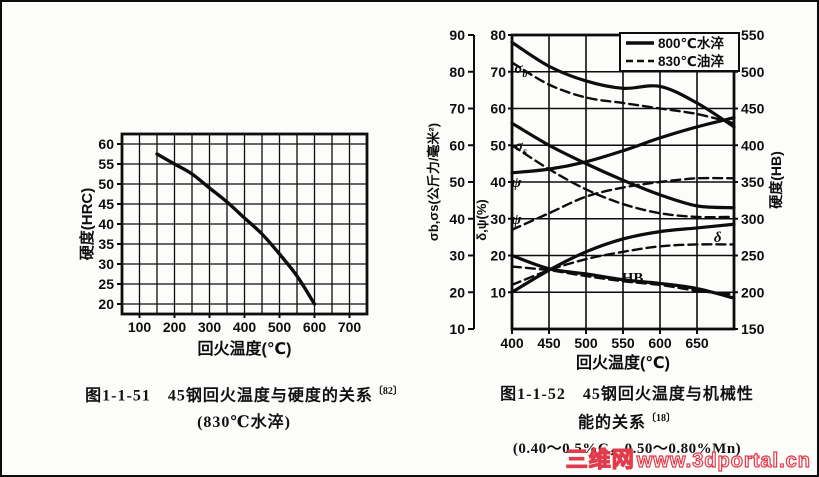  What do you see at coordinates (457, 219) in the screenshot?
I see `sigma-tick-label: 40` at bounding box center [457, 219].